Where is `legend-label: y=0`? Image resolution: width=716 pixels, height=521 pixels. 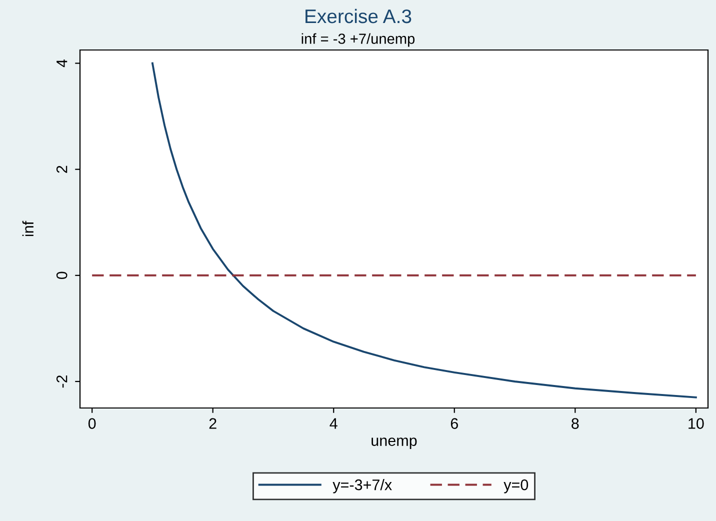 legend-label: y=0 is located at coordinates (516, 486).